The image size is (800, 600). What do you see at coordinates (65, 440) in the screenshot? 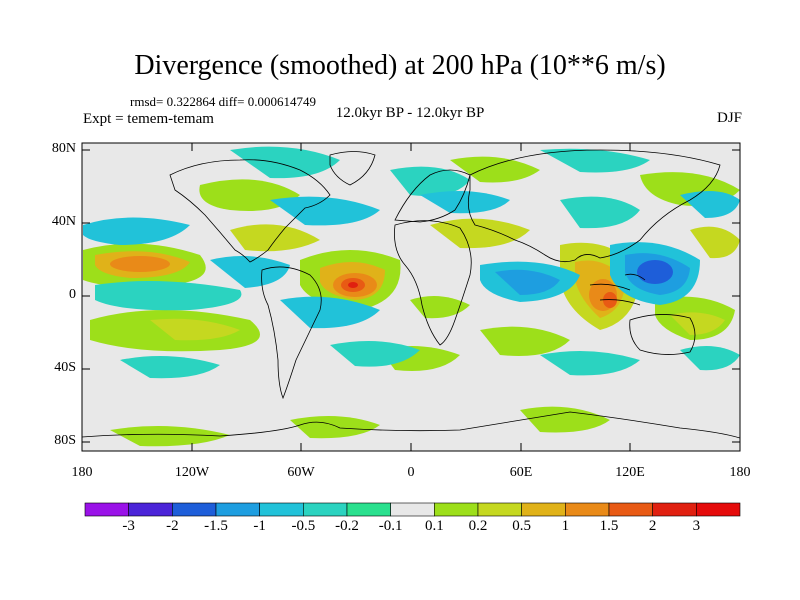
I see `lat-label: 80S` at bounding box center [65, 440].